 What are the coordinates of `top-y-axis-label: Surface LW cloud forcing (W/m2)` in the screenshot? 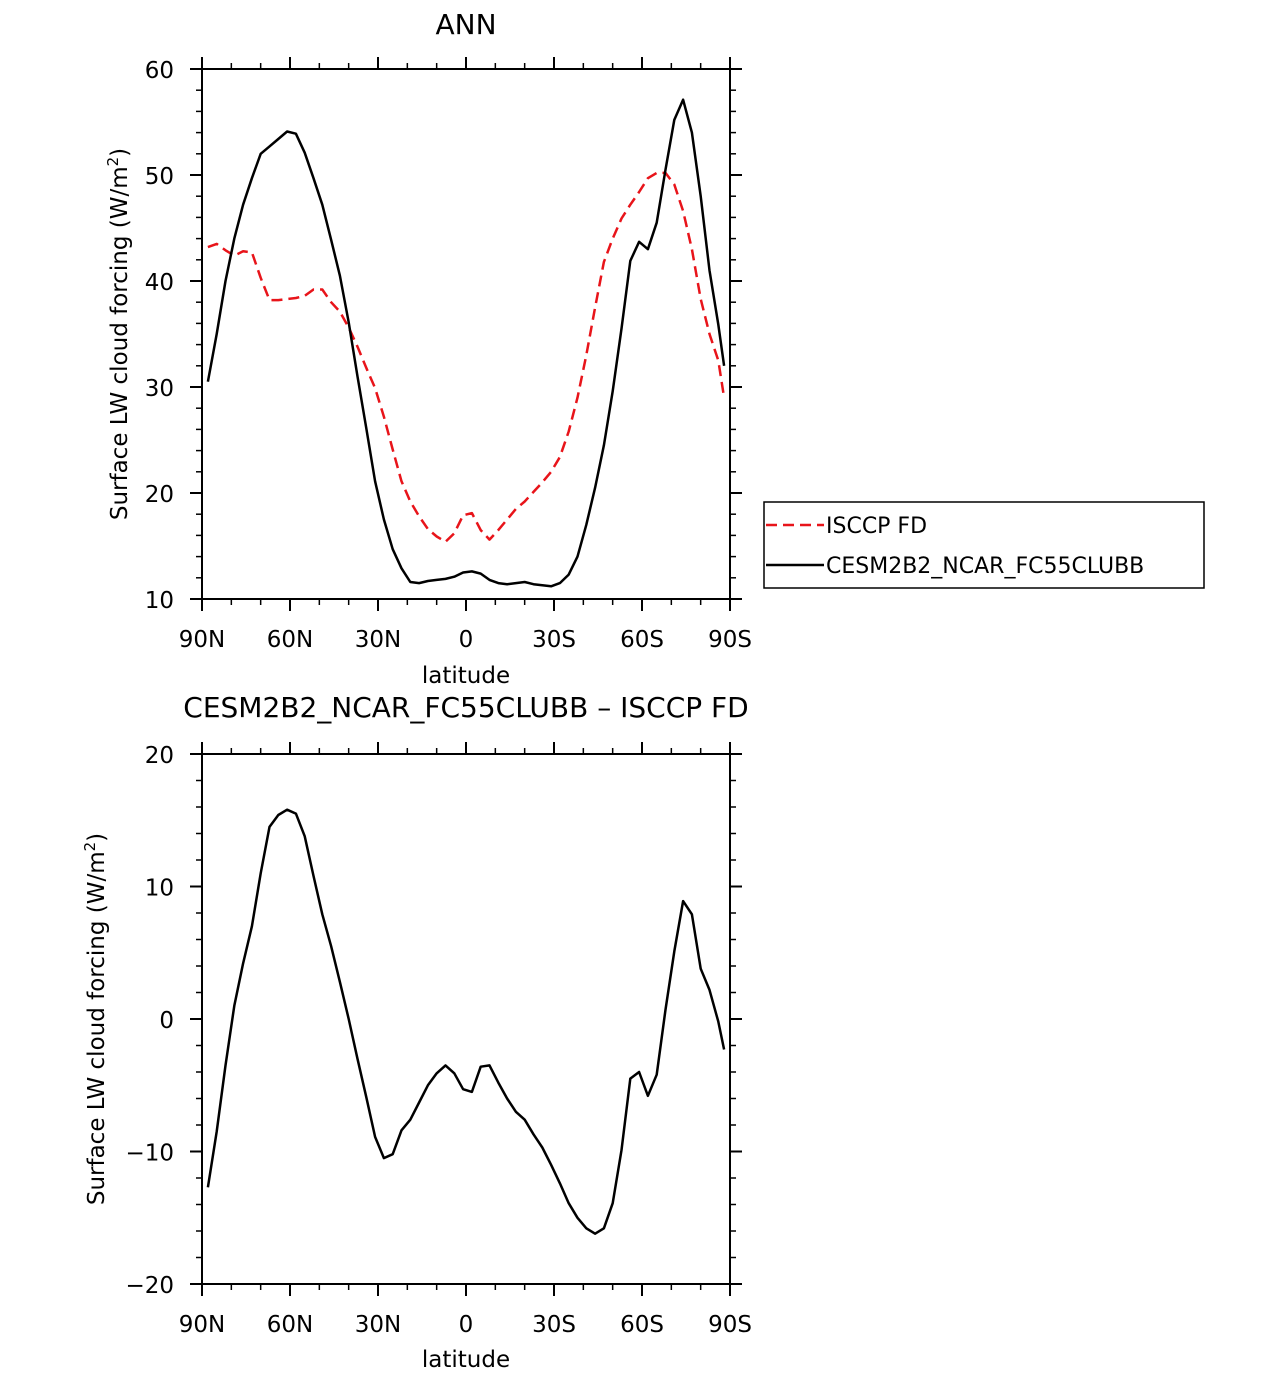 It's located at (118, 334).